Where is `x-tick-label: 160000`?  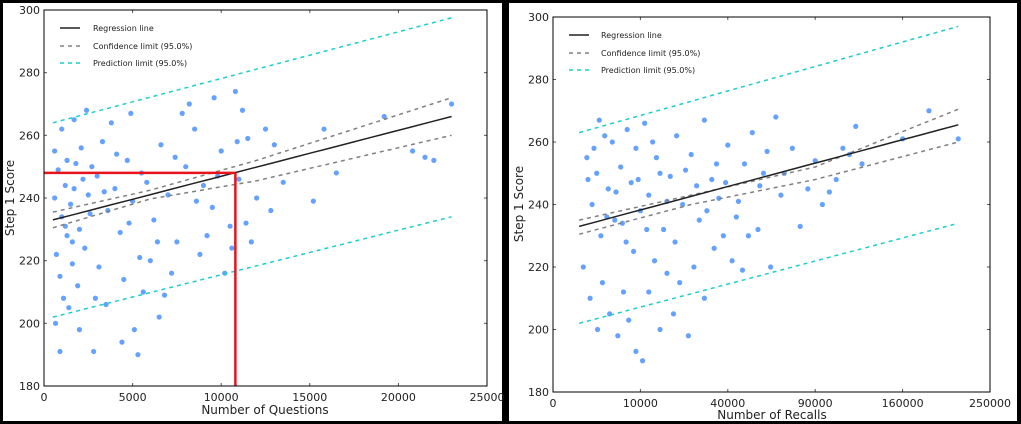 x-tick-label: 160000 is located at coordinates (903, 403).